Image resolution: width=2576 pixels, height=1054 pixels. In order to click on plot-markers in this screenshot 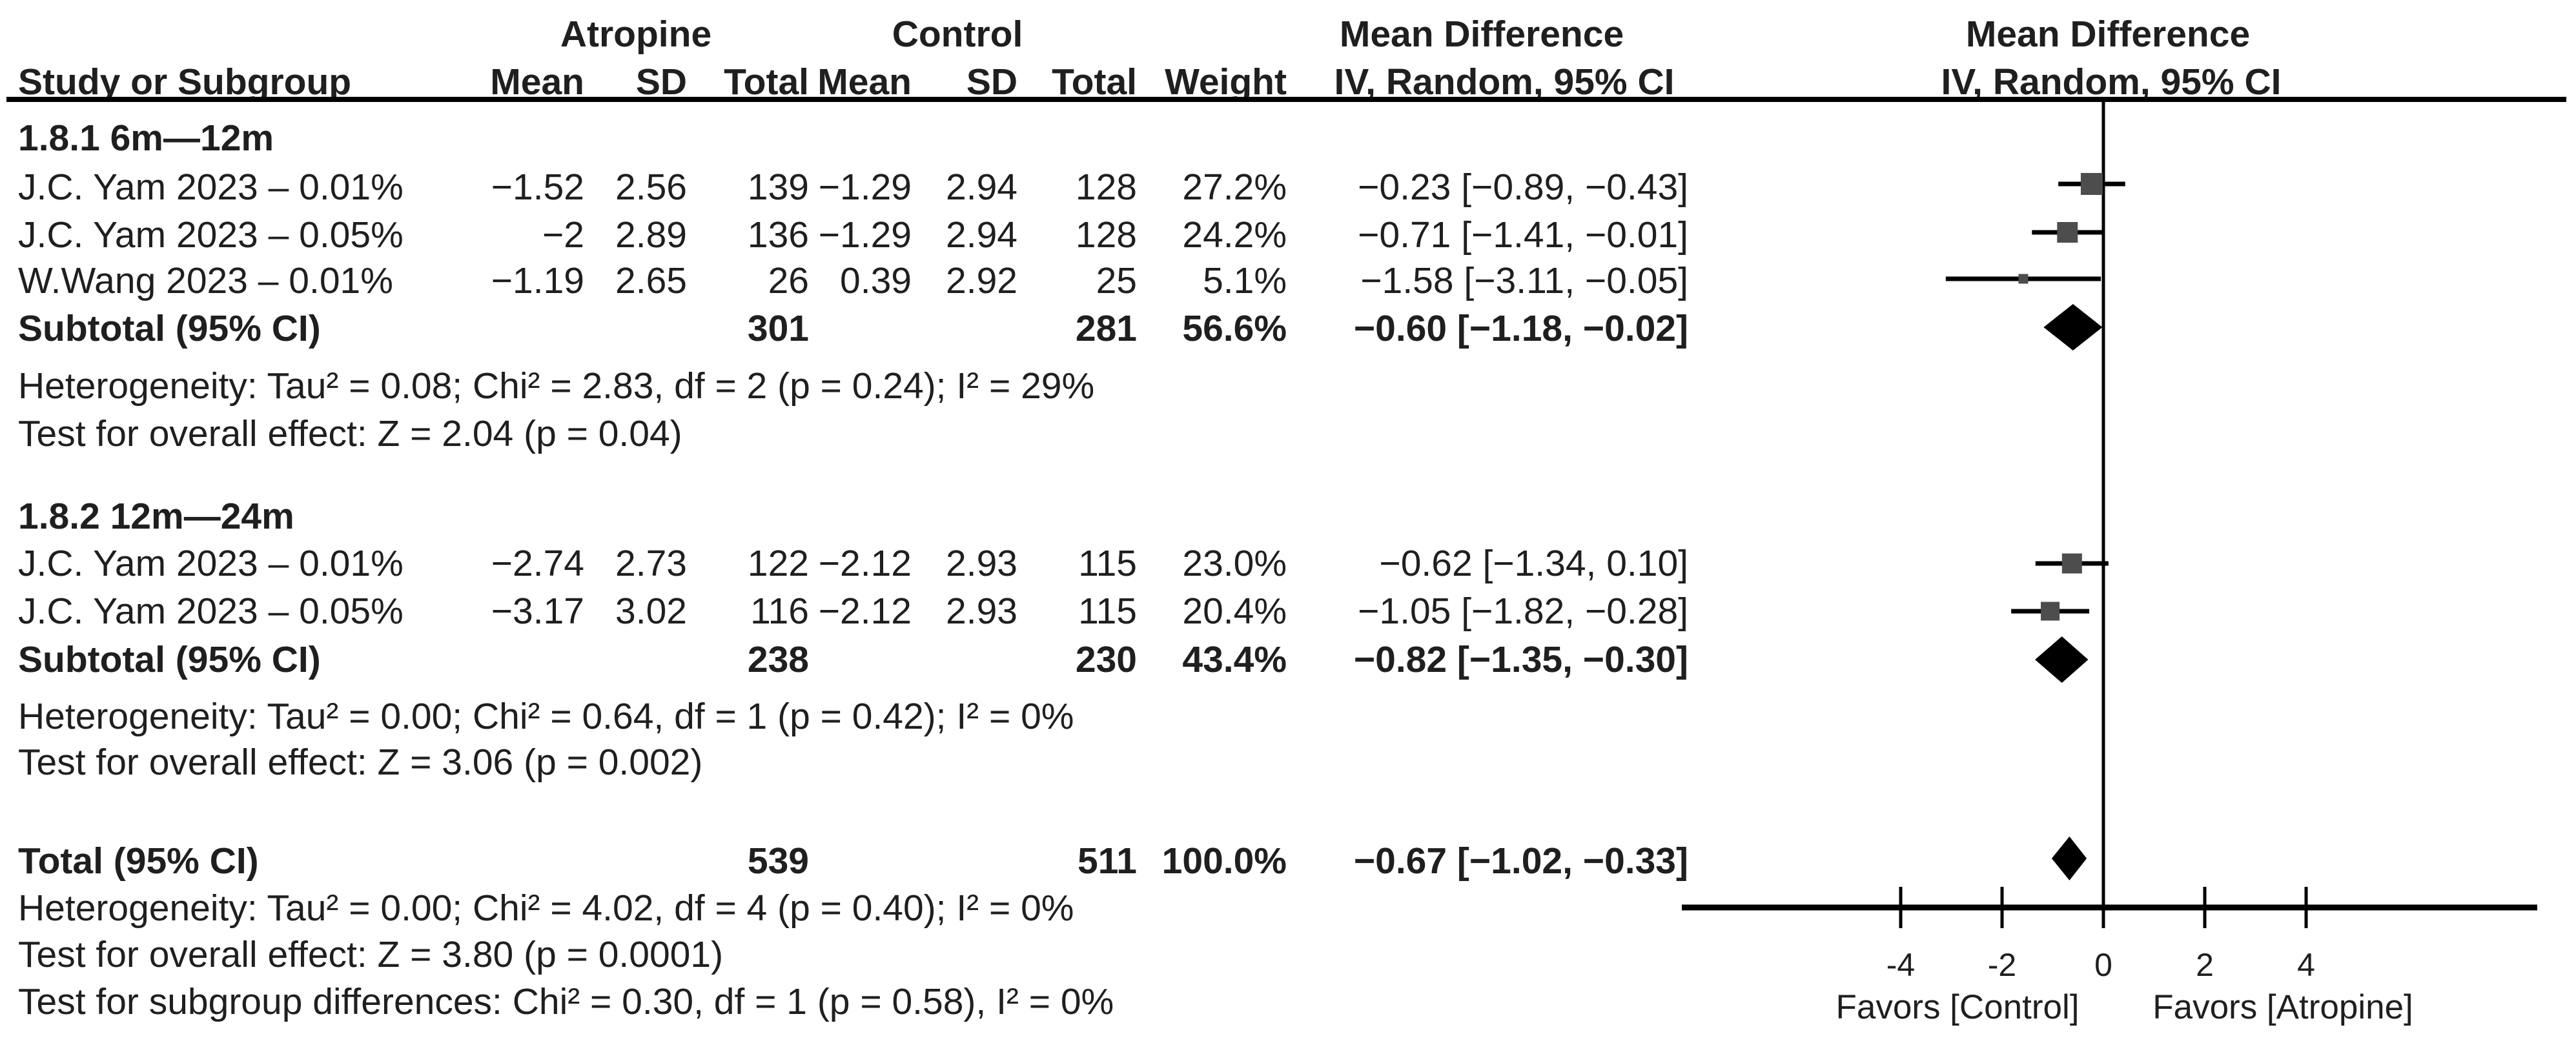, I will do `click(2035, 526)`.